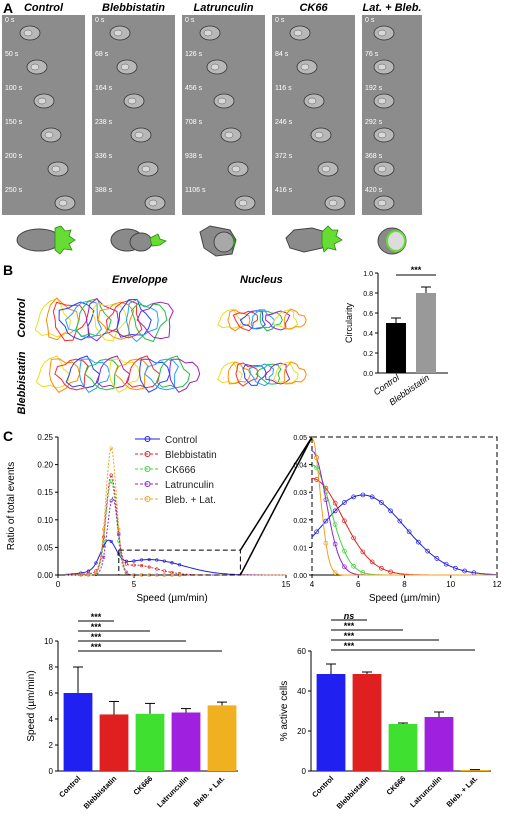  I want to click on y-tick-label: 0.6, so click(368, 314).